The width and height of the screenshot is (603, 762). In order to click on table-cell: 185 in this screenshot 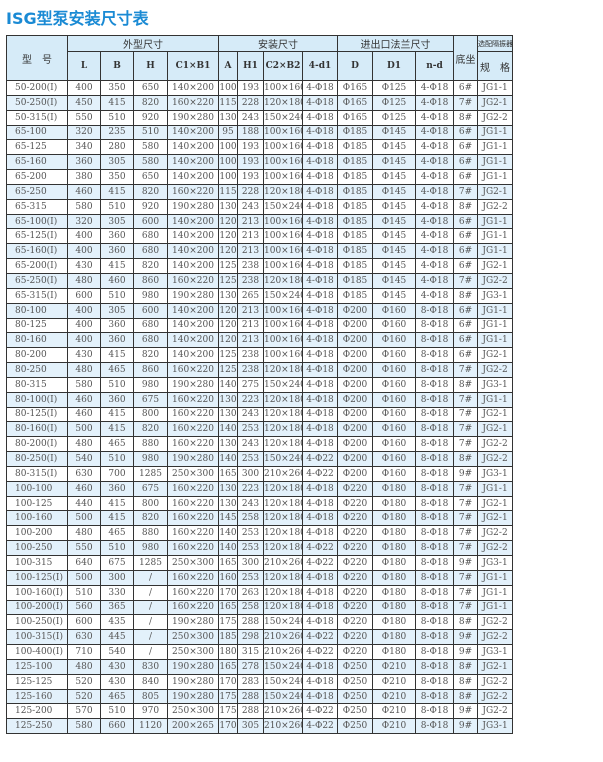, I will do `click(228, 637)`.